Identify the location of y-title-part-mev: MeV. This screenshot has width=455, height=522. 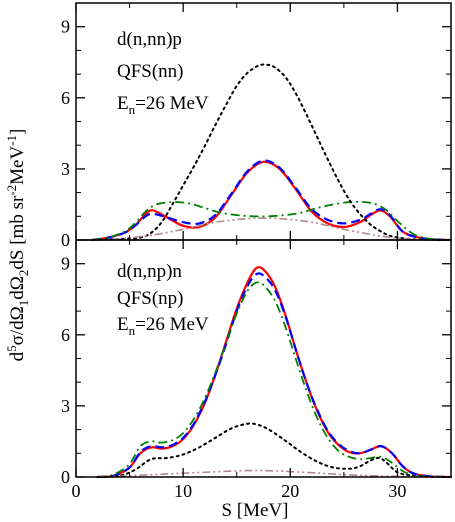
(17, 165).